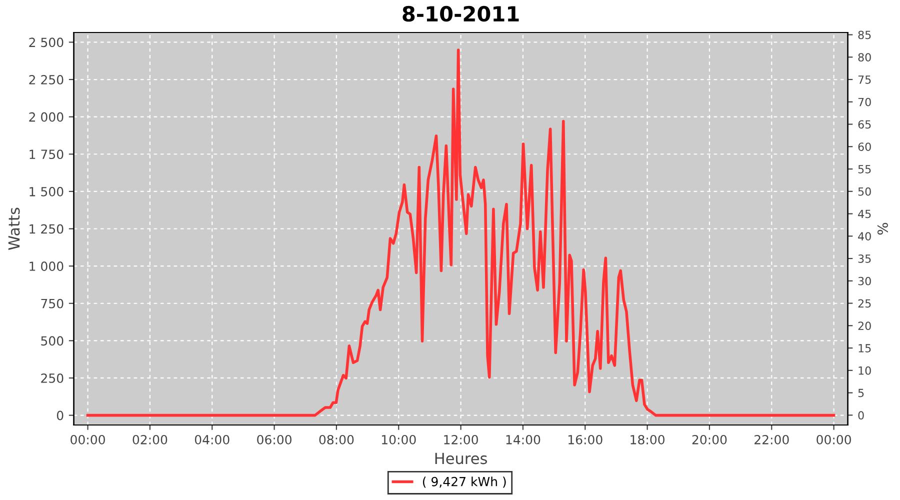 The width and height of the screenshot is (900, 500). I want to click on y-tick-label: 1 500, so click(47, 191).